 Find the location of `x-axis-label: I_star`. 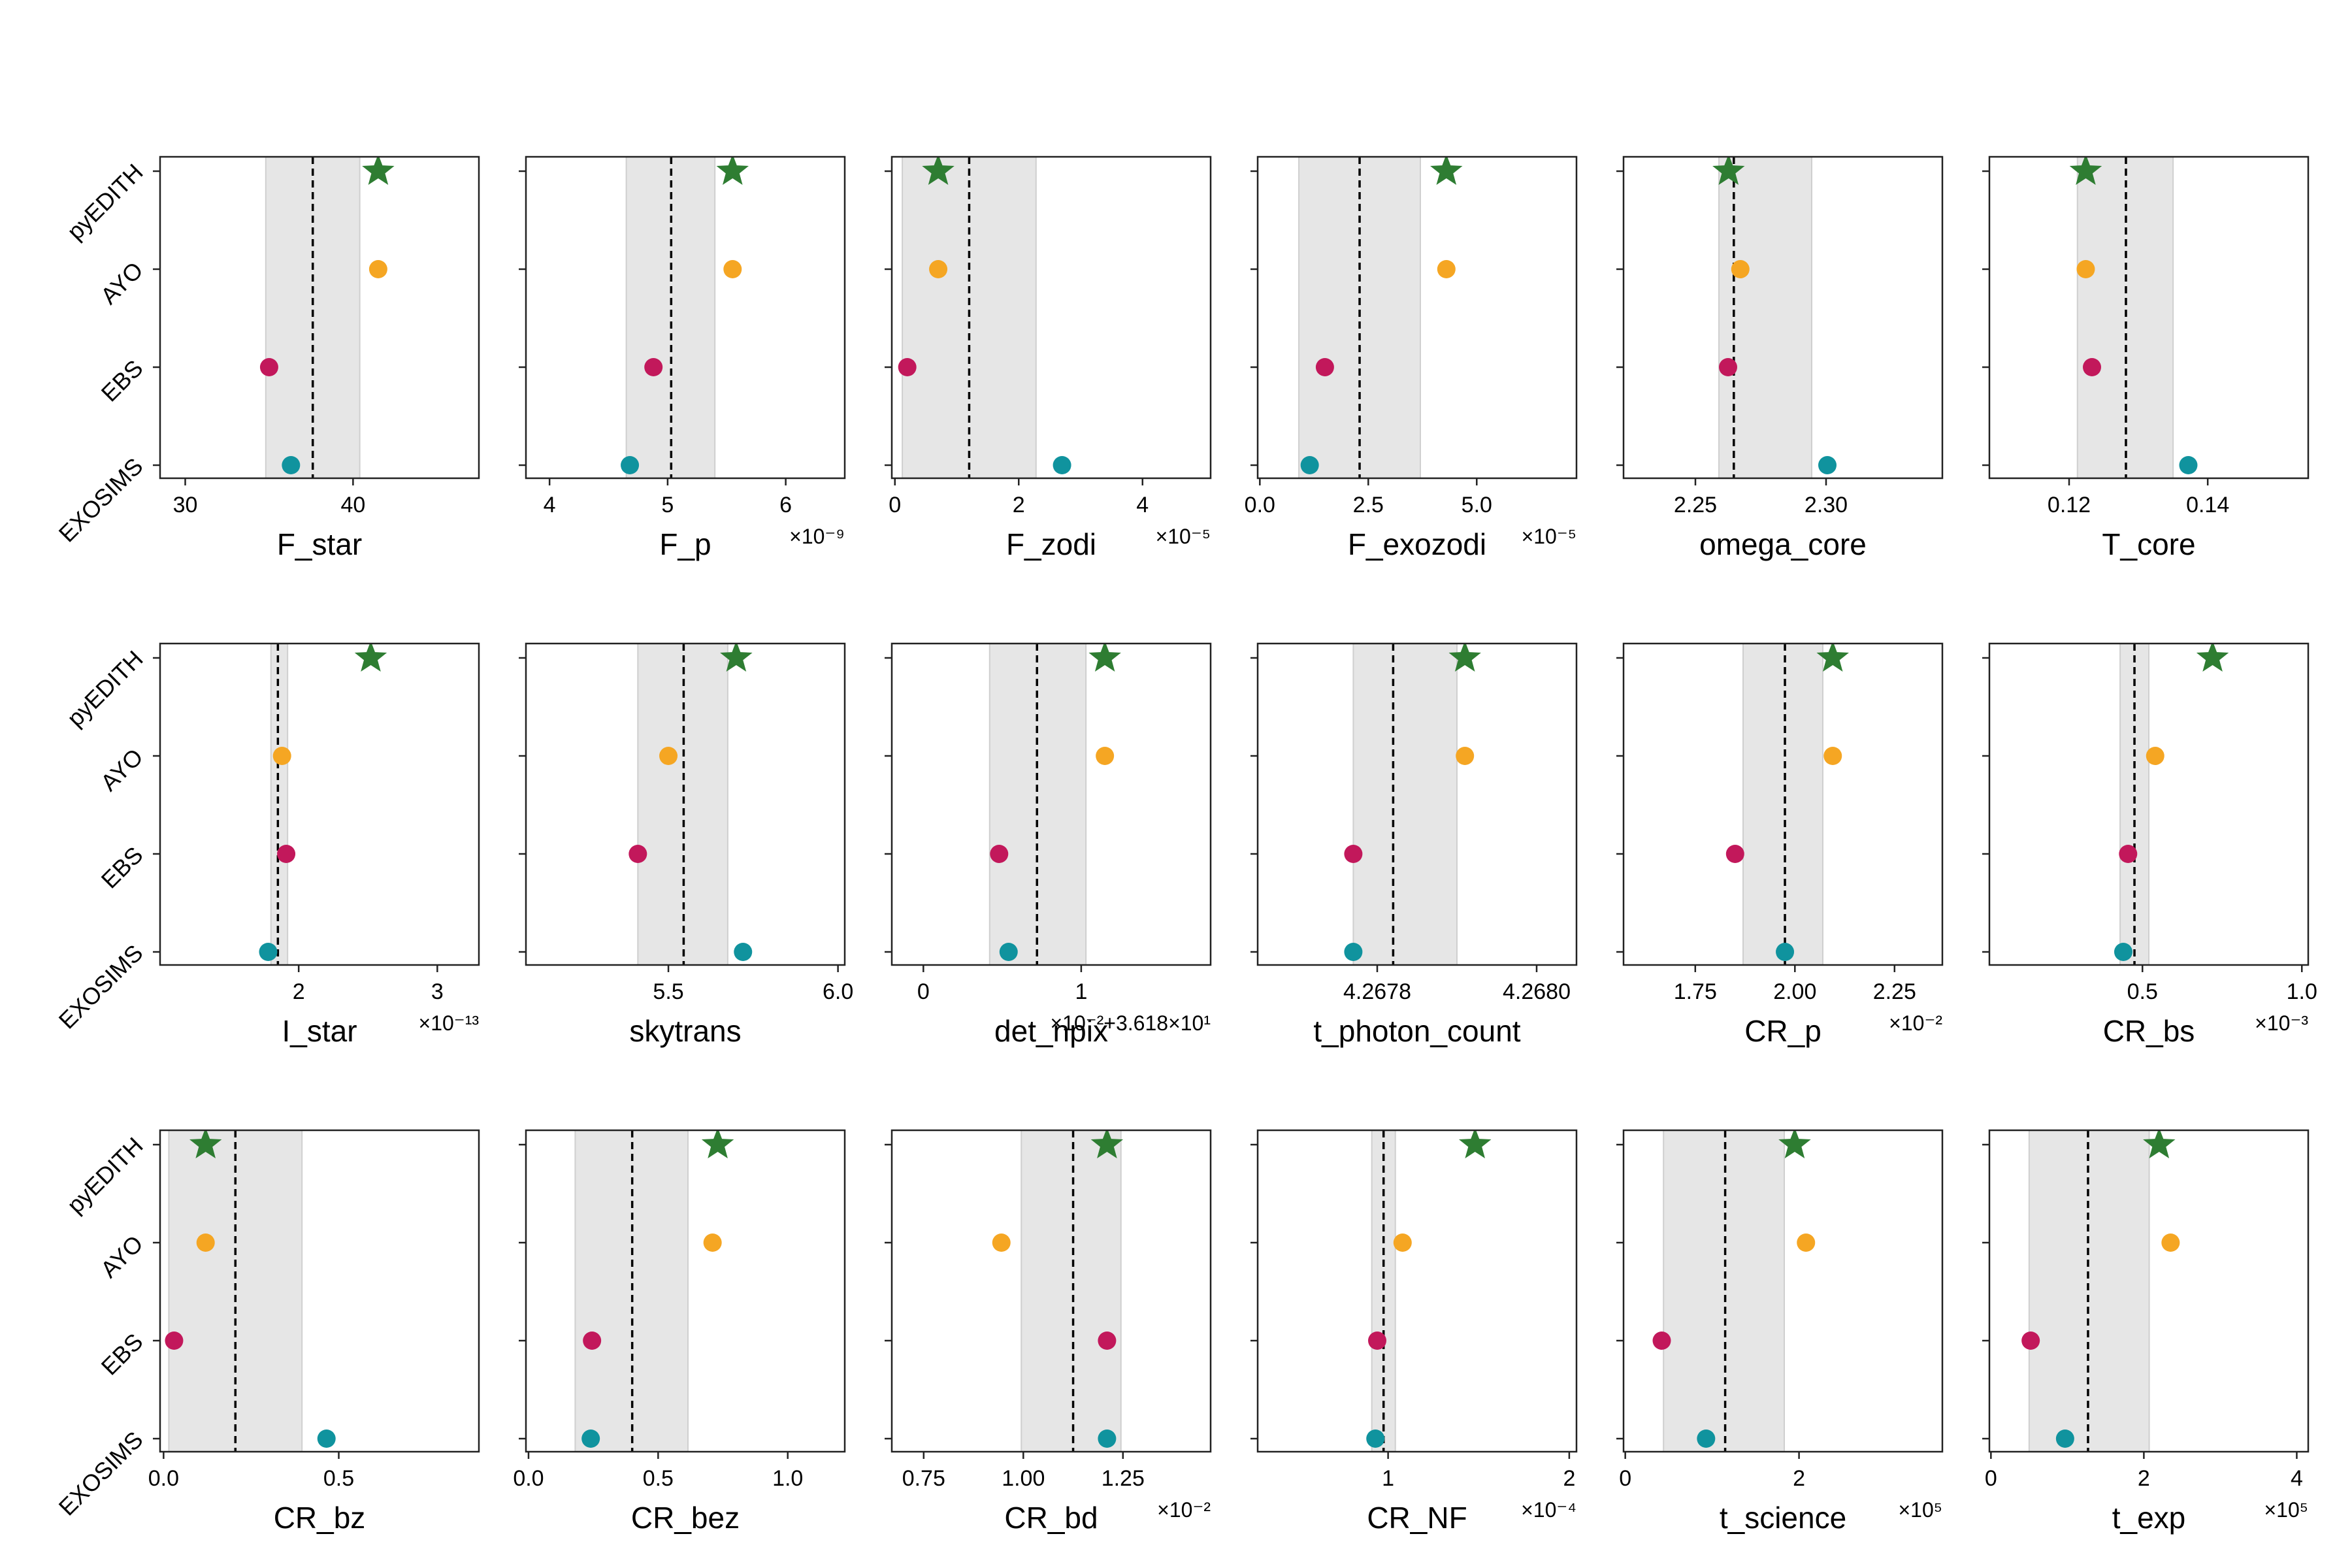

x-axis-label: I_star is located at coordinates (319, 1031).